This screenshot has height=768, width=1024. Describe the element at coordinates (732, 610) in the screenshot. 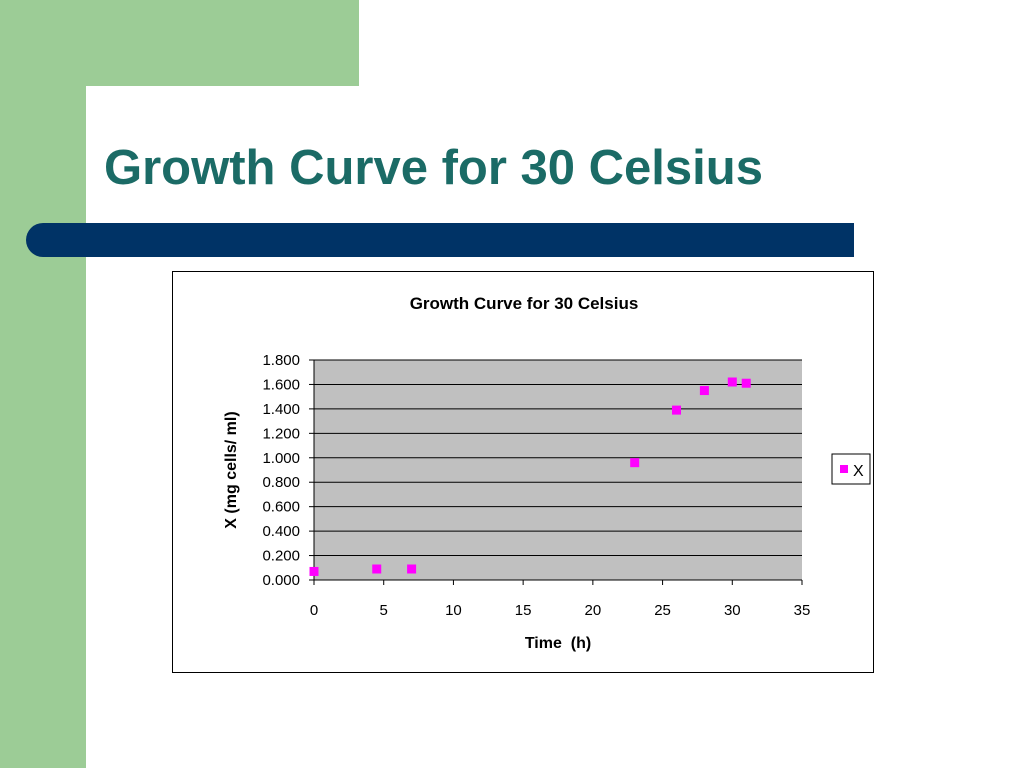

I see `x-tick-label: 30` at that location.